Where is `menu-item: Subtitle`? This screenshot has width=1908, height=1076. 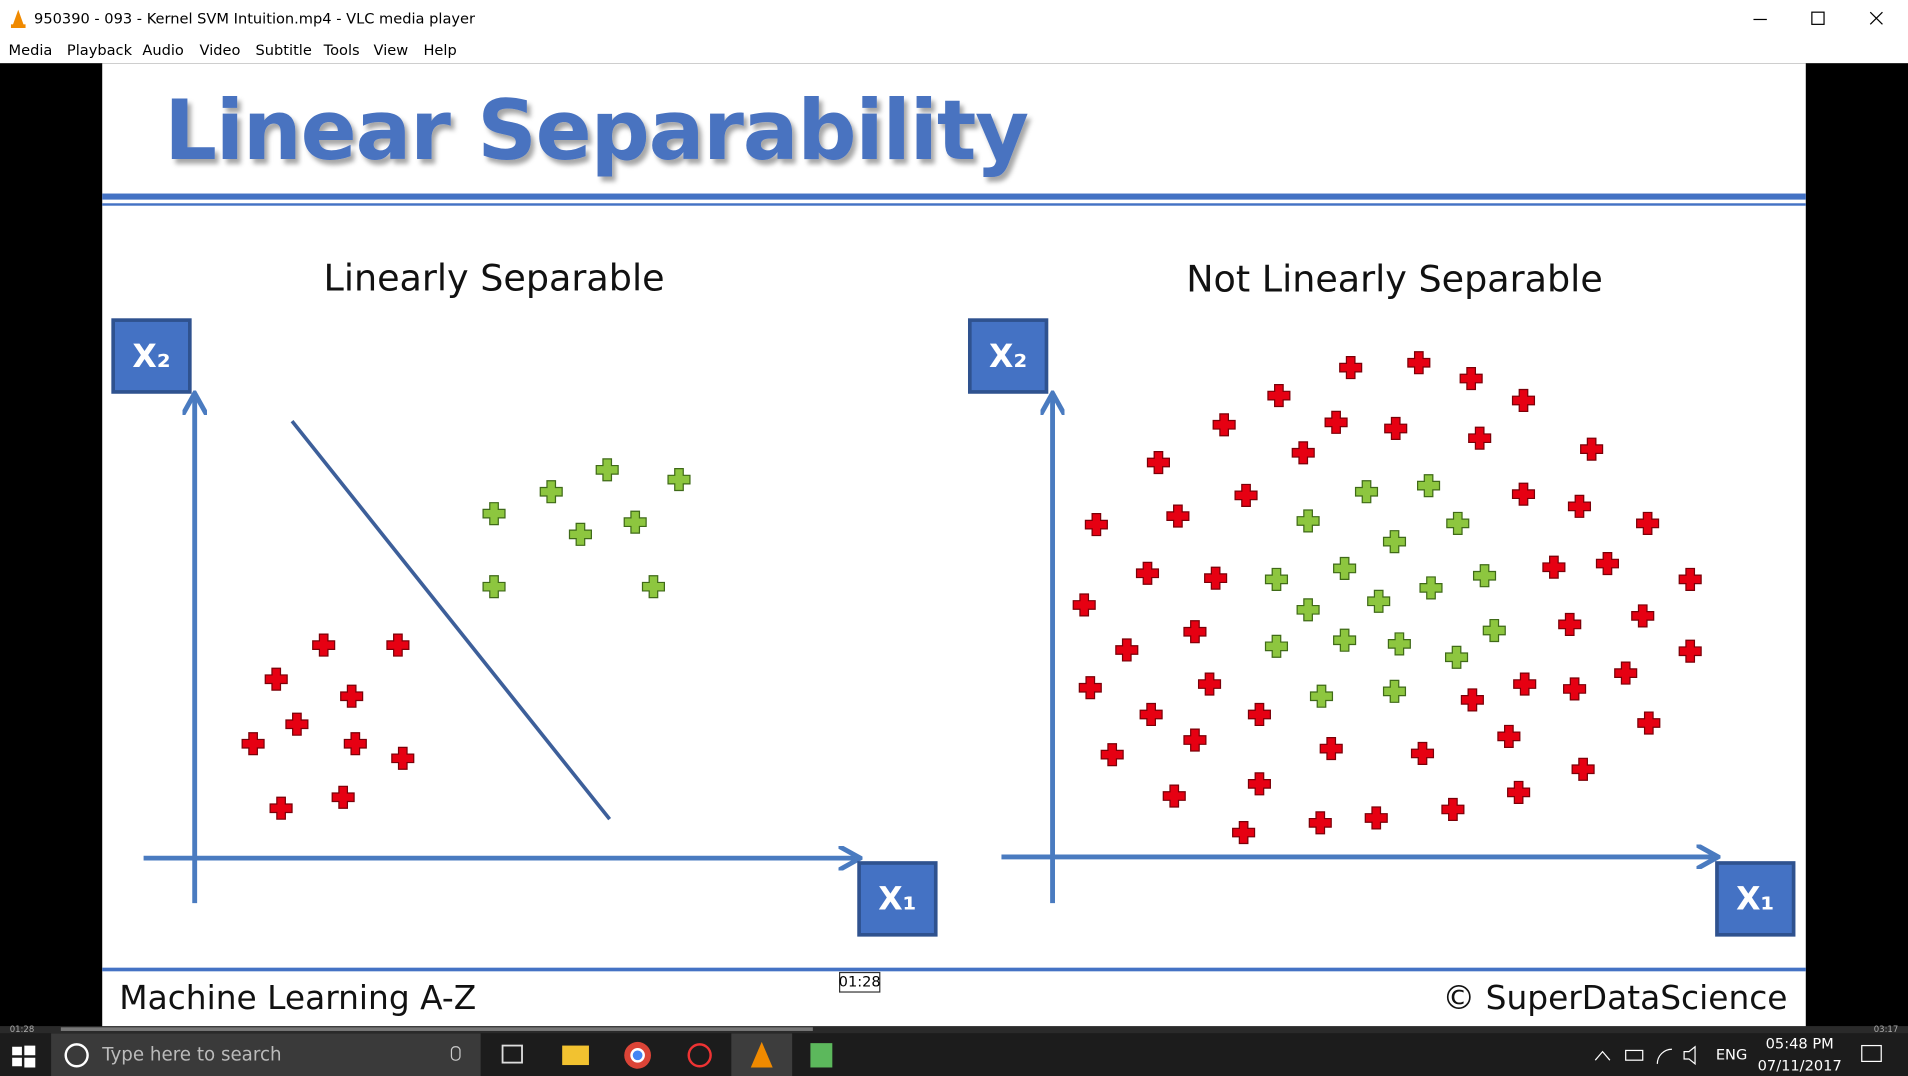
menu-item: Subtitle is located at coordinates (284, 50).